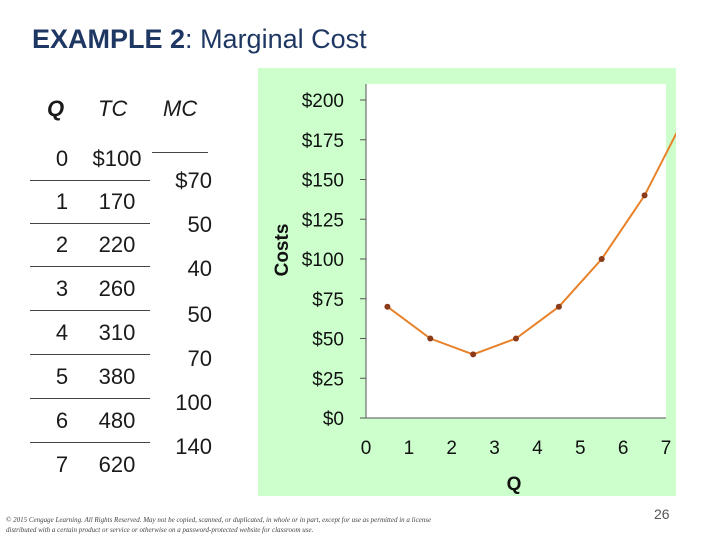 The width and height of the screenshot is (720, 540). What do you see at coordinates (328, 379) in the screenshot?
I see `y-tick-label: $25` at bounding box center [328, 379].